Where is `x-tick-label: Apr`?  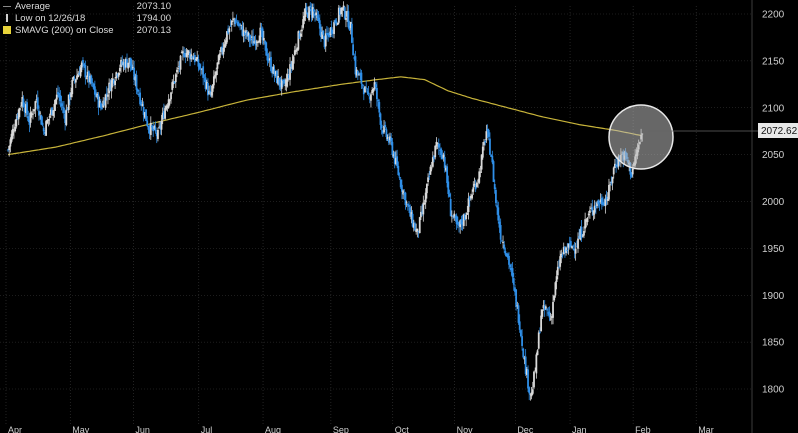 x-tick-label: Apr is located at coordinates (15, 429).